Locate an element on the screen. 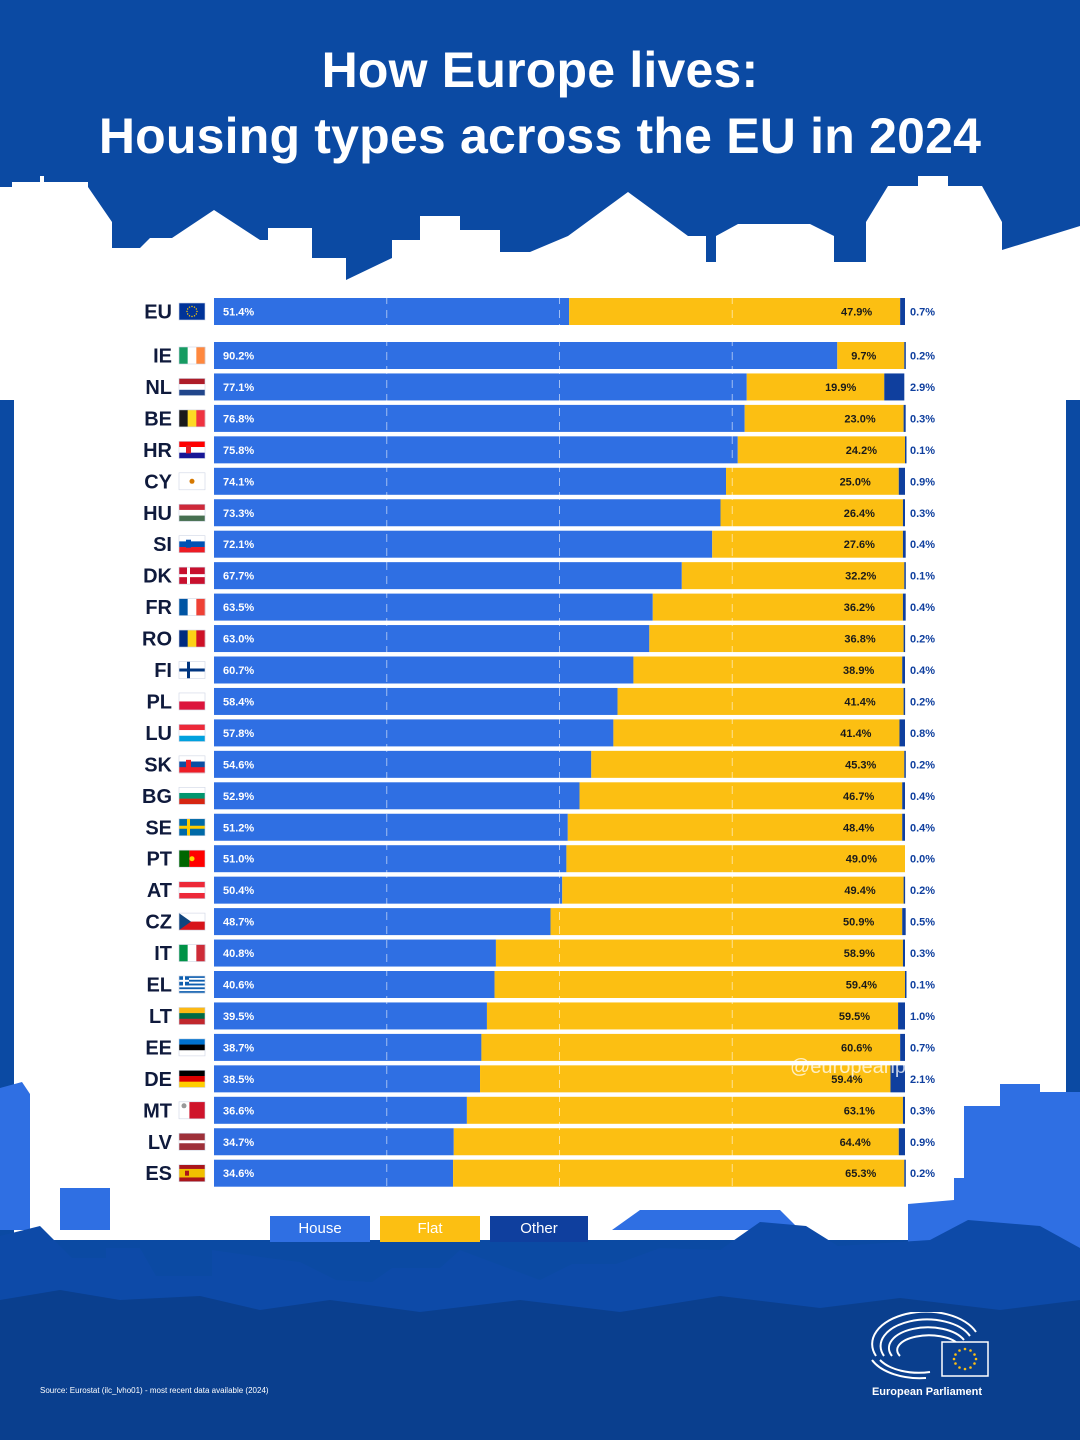 This screenshot has height=1440, width=1080. flag-icon-cy is located at coordinates (192, 481).